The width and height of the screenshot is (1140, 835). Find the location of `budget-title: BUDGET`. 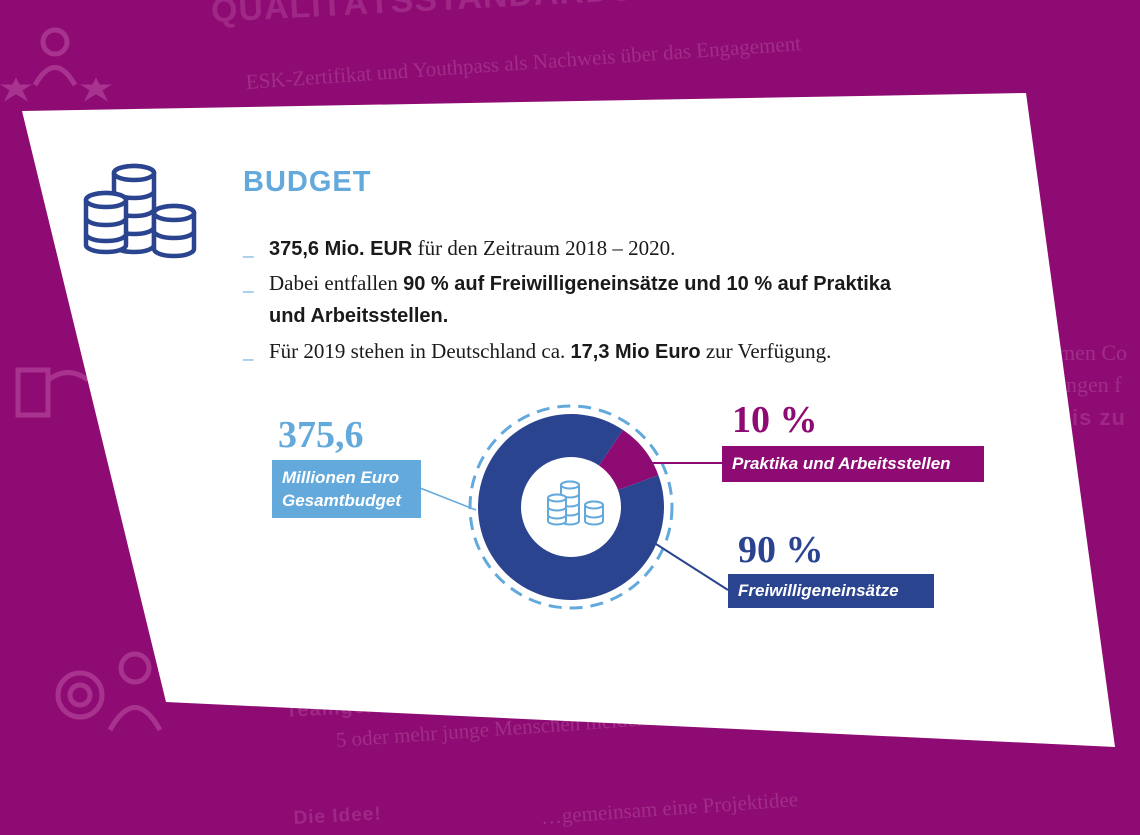

budget-title: BUDGET is located at coordinates (307, 182).